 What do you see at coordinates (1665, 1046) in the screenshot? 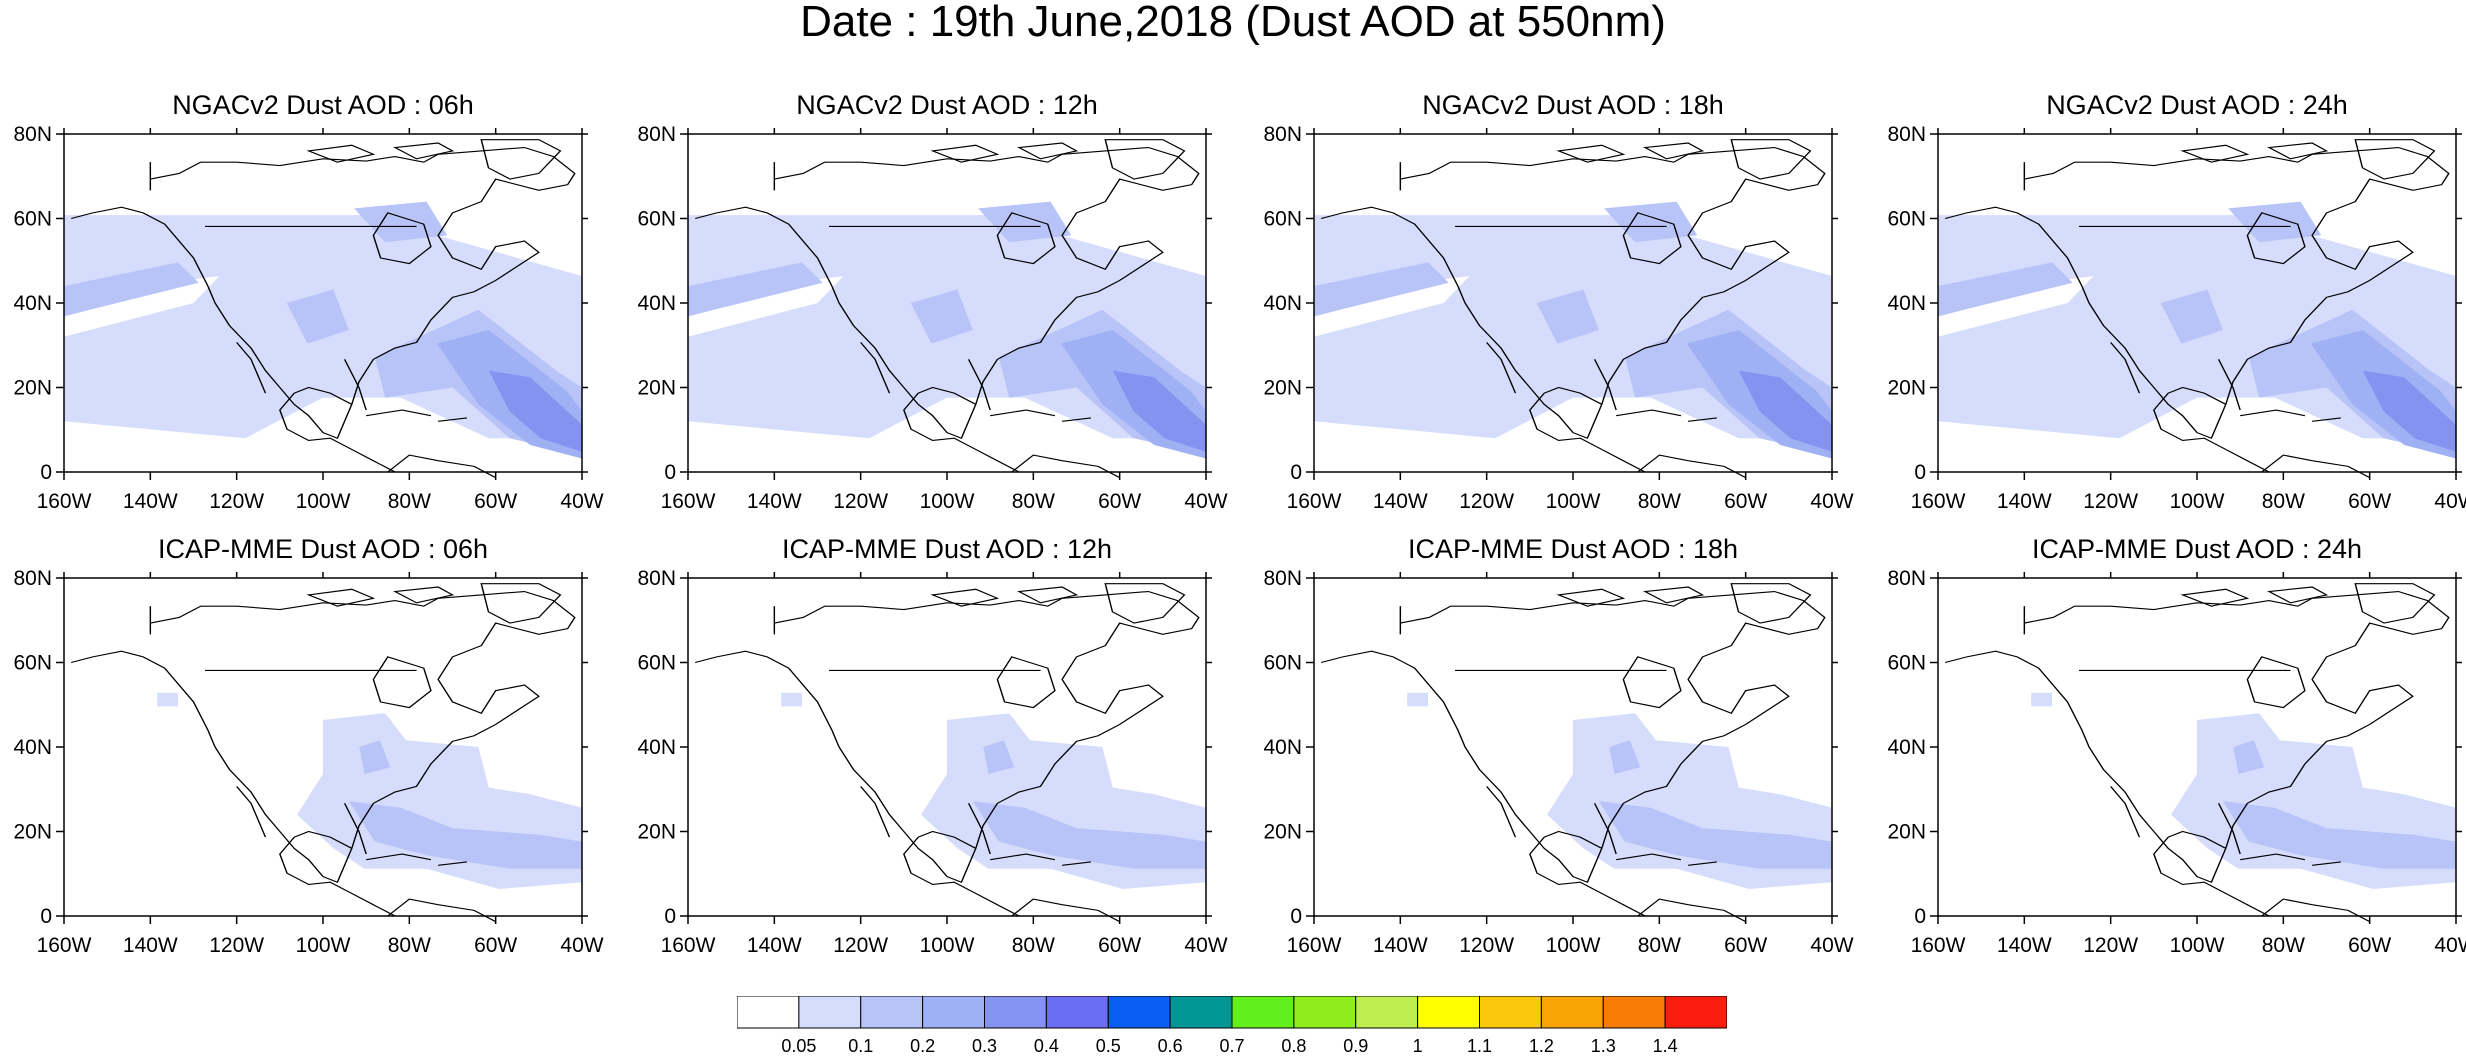
I see `colorbar-label: 1.4` at bounding box center [1665, 1046].